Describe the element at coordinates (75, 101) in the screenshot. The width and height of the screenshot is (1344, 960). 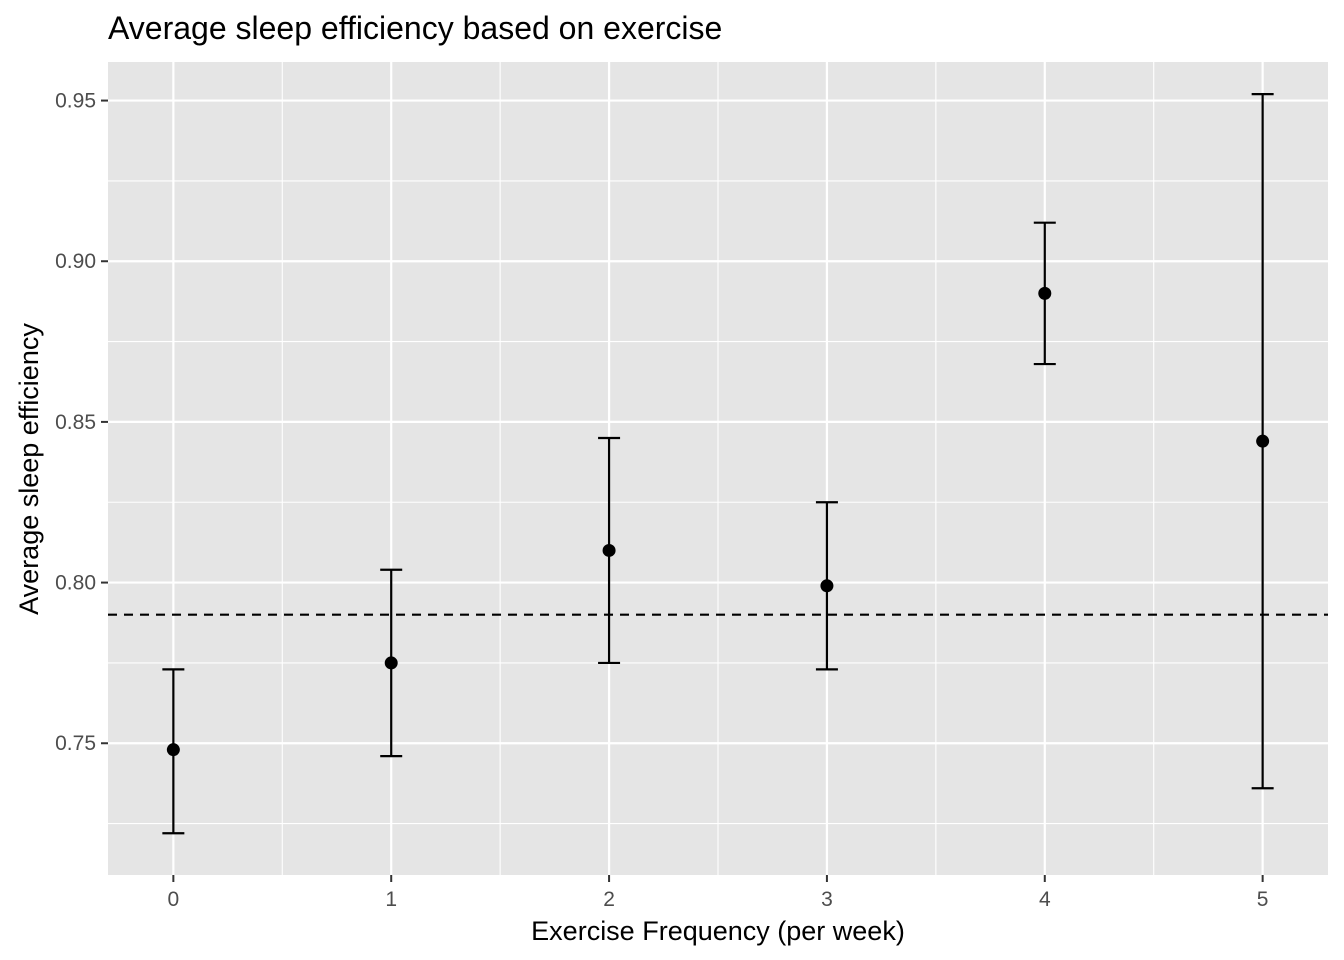
I see `y-tick-label: 0.95` at that location.